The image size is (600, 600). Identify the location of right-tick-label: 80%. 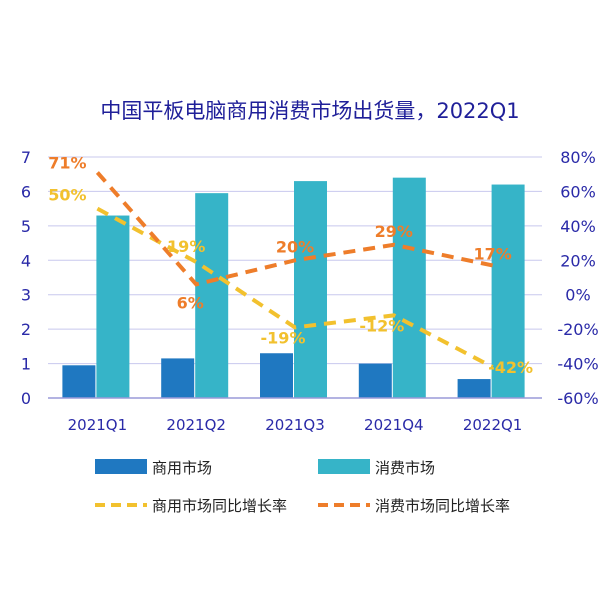
(578, 157).